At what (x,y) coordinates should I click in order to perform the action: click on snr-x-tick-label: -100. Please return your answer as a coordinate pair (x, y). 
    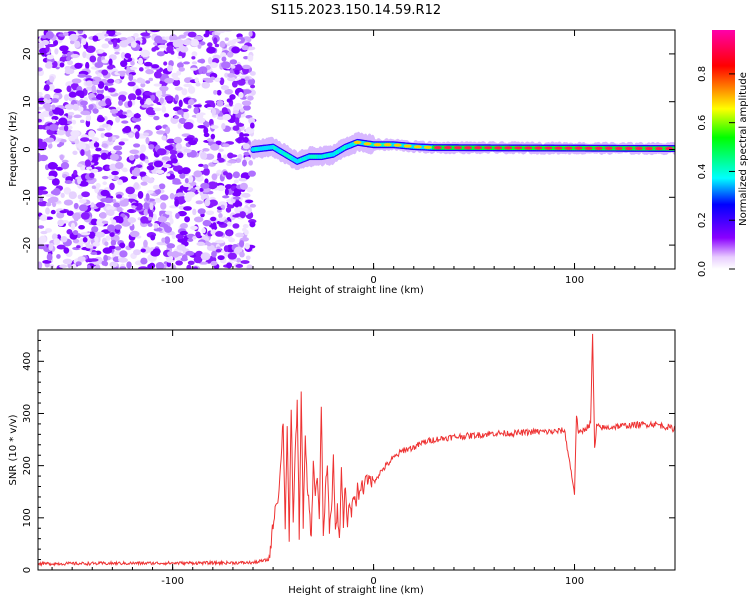
    Looking at the image, I should click on (172, 581).